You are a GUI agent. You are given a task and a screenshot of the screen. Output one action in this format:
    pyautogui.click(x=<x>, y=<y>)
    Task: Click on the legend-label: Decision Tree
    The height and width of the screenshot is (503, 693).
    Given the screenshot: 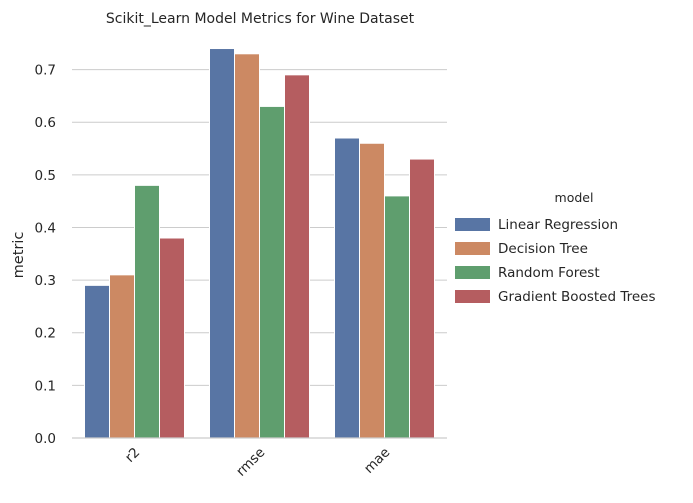 What is the action you would take?
    pyautogui.click(x=543, y=249)
    